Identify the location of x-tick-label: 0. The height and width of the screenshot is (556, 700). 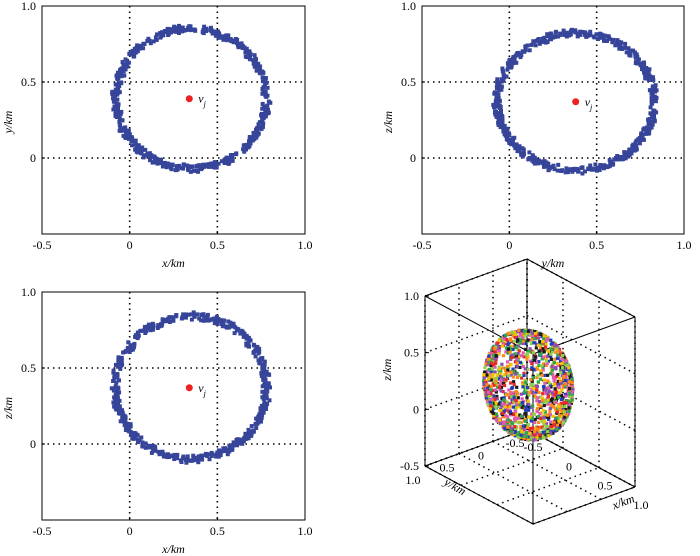
(130, 531).